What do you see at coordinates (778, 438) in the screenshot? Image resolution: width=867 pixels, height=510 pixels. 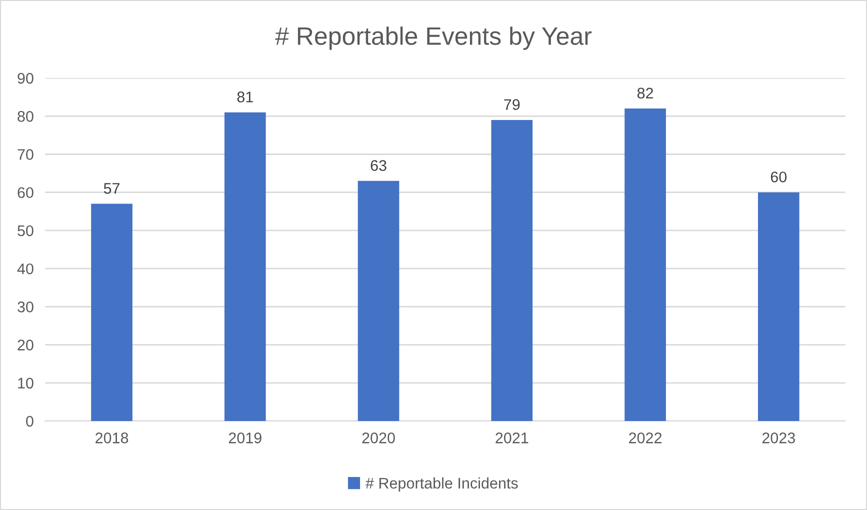 I see `x-tick-label: 2023` at bounding box center [778, 438].